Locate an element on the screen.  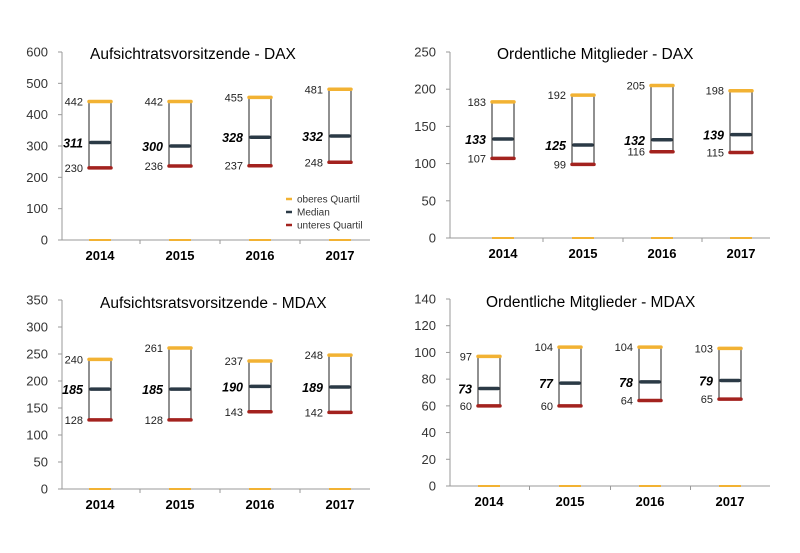
lower-quartile-label: 116 is located at coordinates (636, 153).